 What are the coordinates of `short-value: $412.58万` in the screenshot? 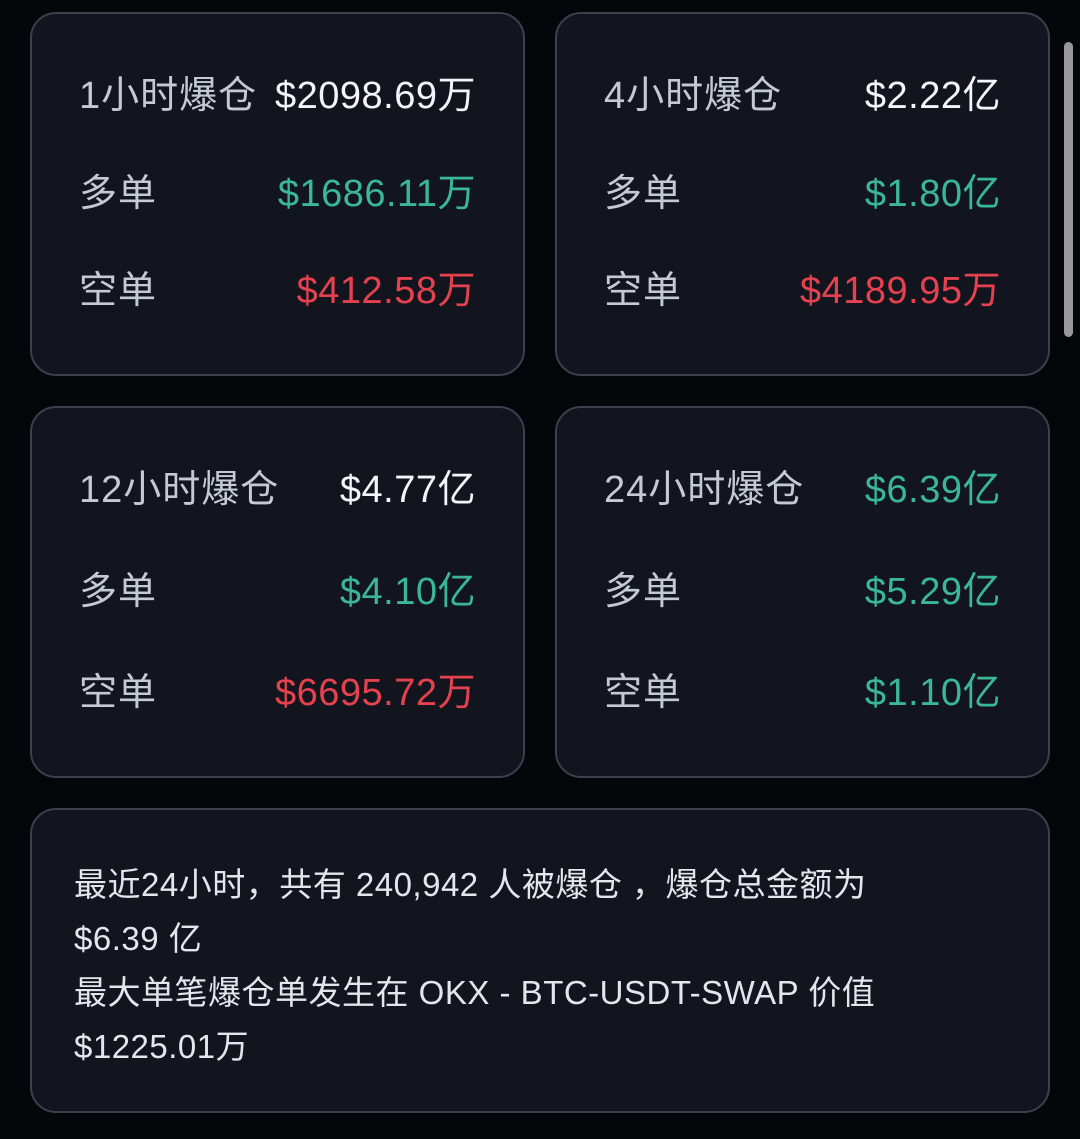 It's located at (386, 291).